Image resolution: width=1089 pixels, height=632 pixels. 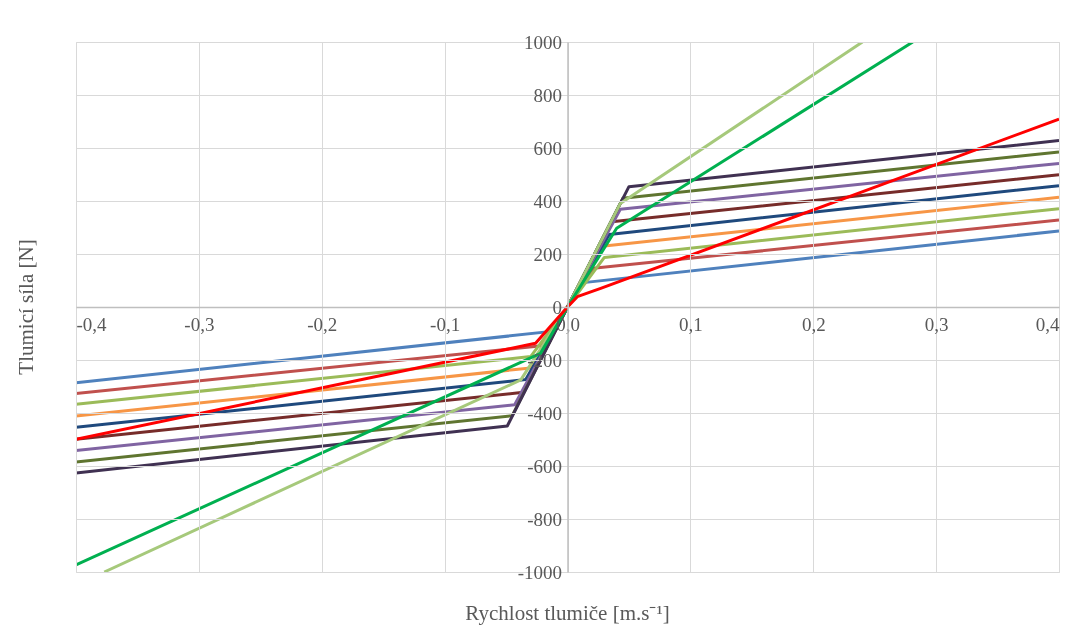 What do you see at coordinates (539, 572) in the screenshot?
I see `y-tick-label: -1000` at bounding box center [539, 572].